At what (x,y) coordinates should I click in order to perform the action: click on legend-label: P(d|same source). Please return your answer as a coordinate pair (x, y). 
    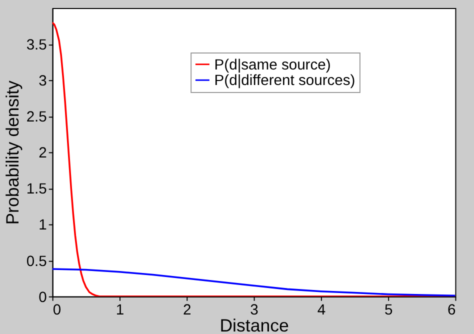
    Looking at the image, I should click on (272, 65).